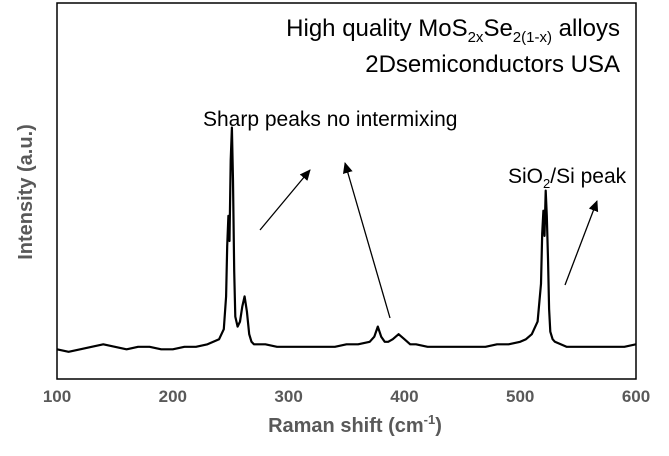 This screenshot has height=456, width=669. What do you see at coordinates (346, 396) in the screenshot?
I see `x-axis-ticks: 100 200 300 400 500 600` at bounding box center [346, 396].